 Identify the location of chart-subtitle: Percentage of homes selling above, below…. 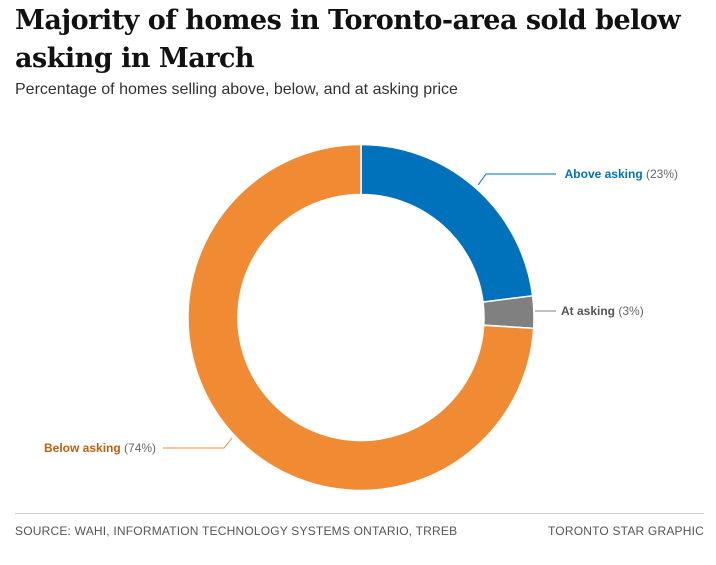
(236, 89).